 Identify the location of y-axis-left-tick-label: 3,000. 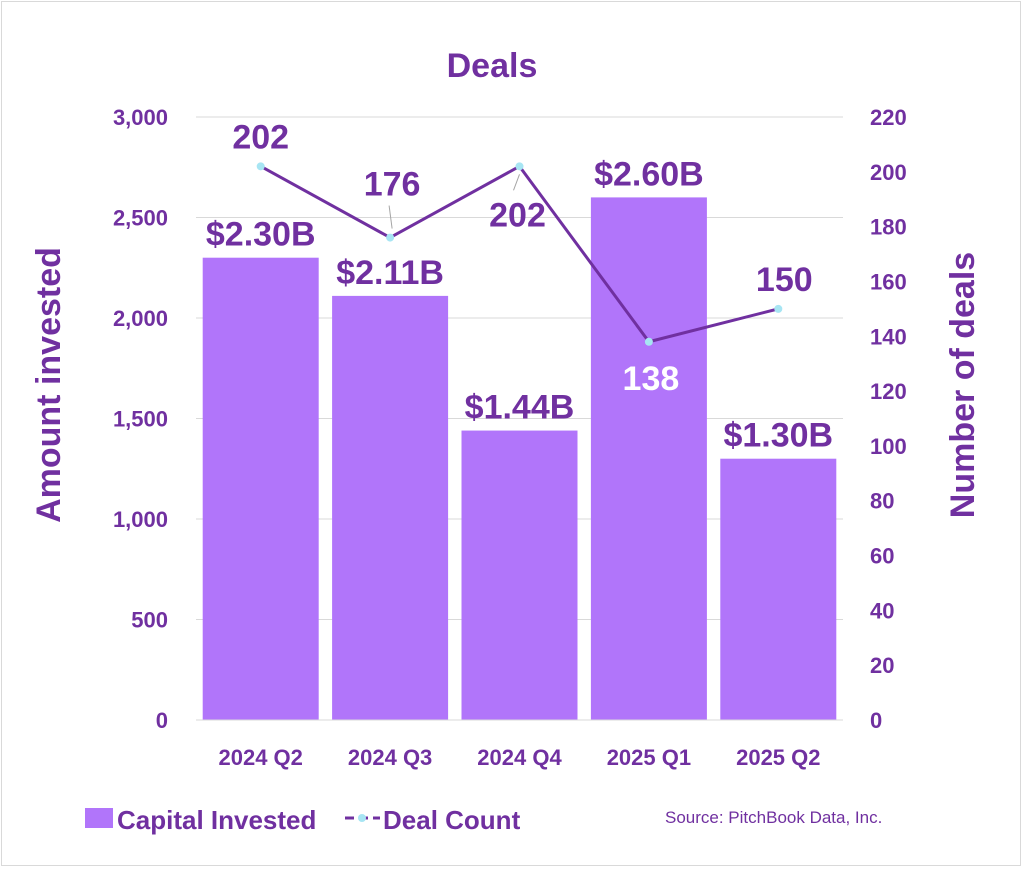
(140, 117).